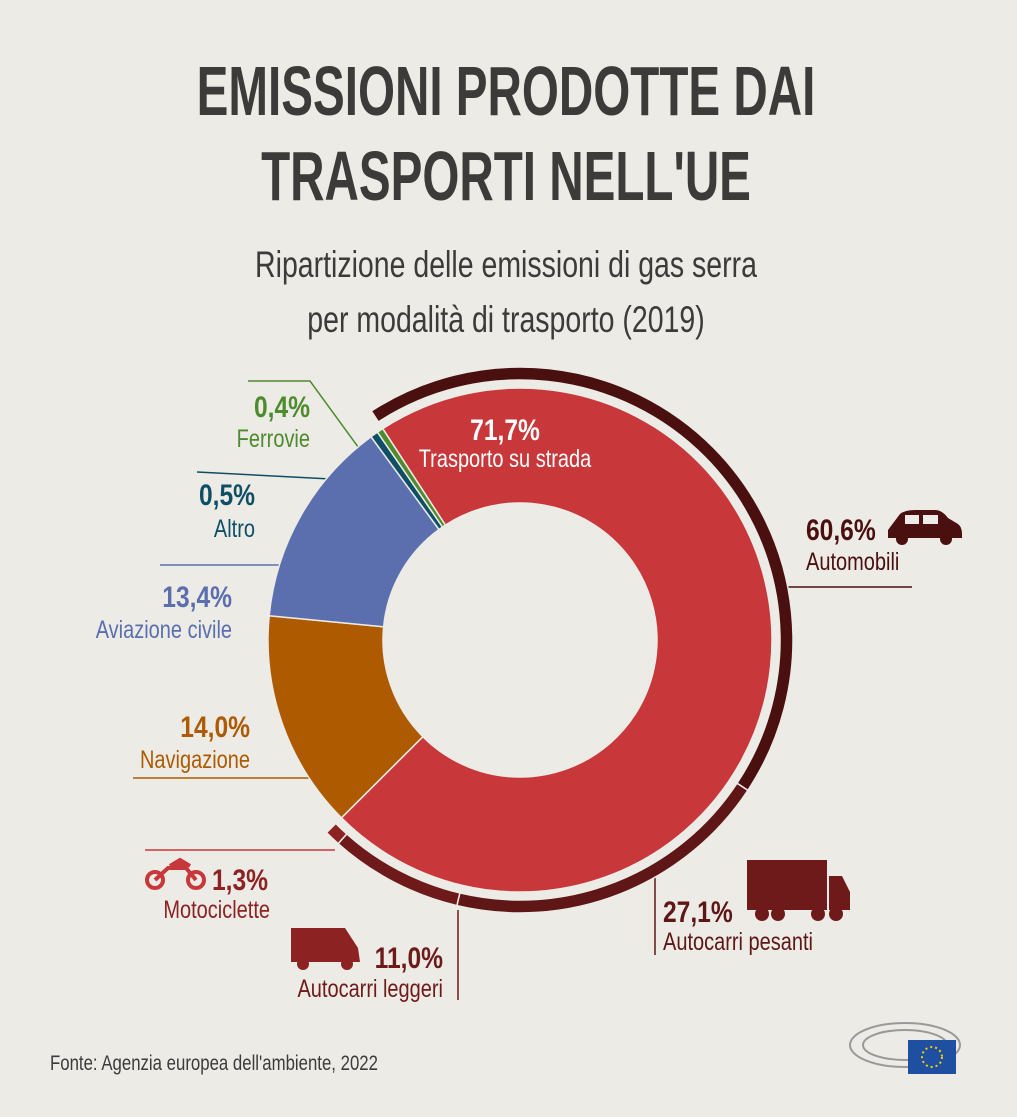 This screenshot has width=1017, height=1117. Describe the element at coordinates (370, 989) in the screenshot. I see `category-label: Autocarri leggeri` at that location.